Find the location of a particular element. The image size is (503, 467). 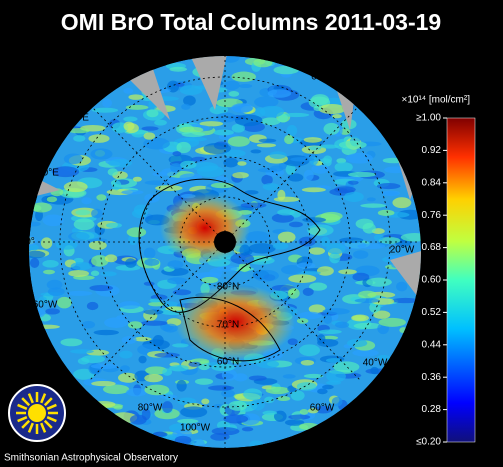

map-label: 40°W is located at coordinates (375, 363).